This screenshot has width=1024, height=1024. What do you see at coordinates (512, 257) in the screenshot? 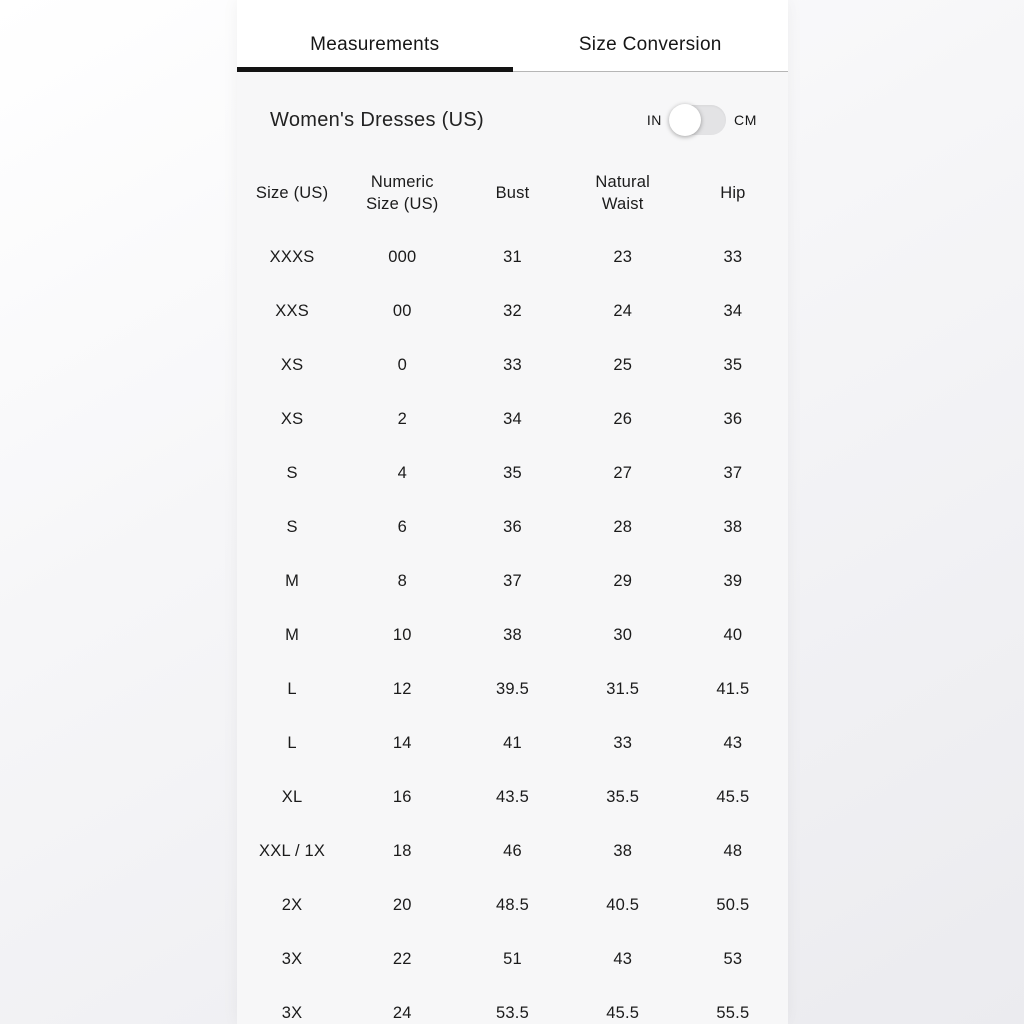
I see `table-row: XXXS 000 31 23 33` at bounding box center [512, 257].